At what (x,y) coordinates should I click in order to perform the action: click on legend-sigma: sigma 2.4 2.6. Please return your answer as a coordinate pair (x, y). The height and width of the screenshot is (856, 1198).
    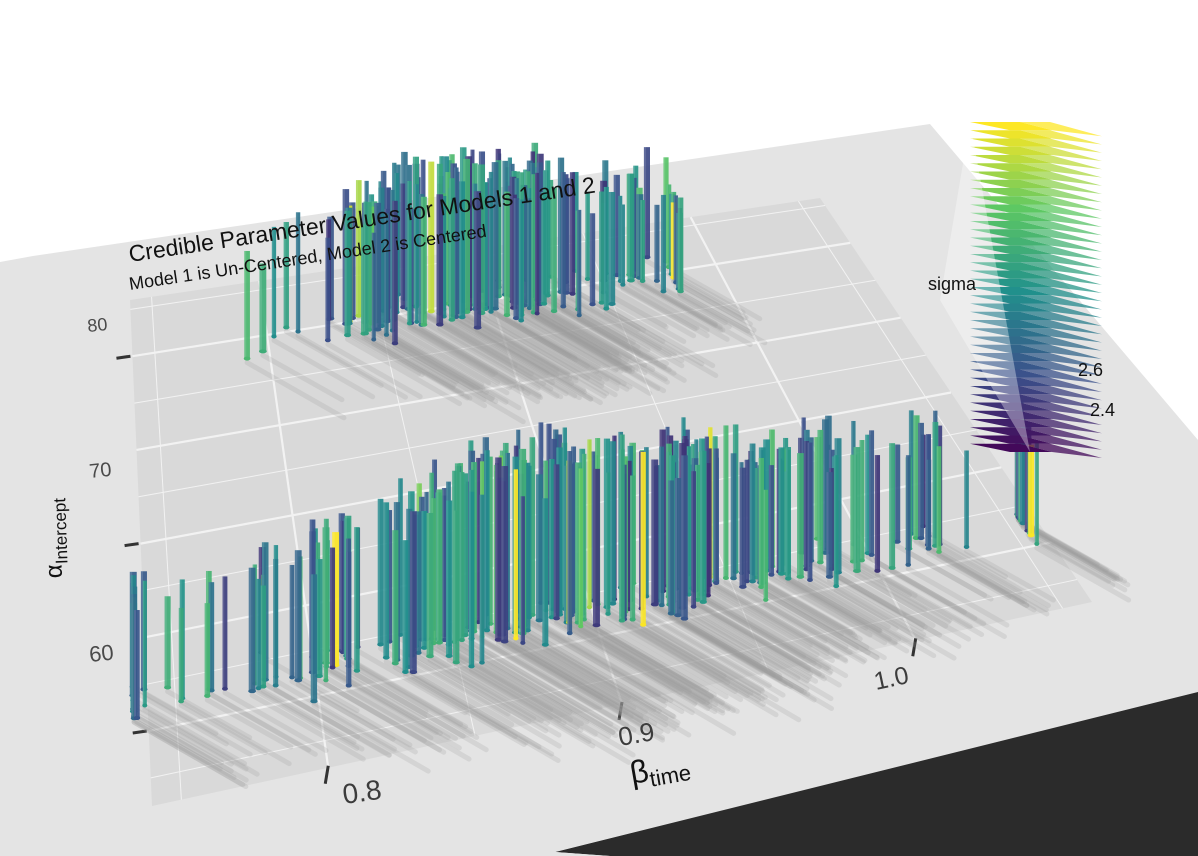
    Looking at the image, I should click on (1021, 290).